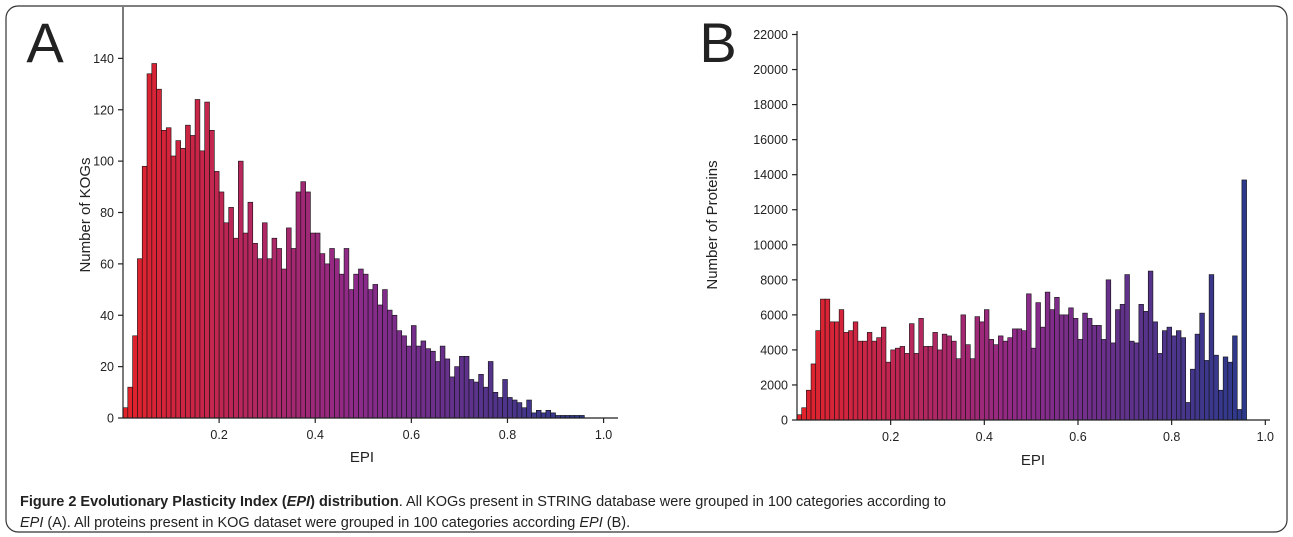 The image size is (1293, 537). Describe the element at coordinates (784, 421) in the screenshot. I see `y-tick-label: 0` at that location.